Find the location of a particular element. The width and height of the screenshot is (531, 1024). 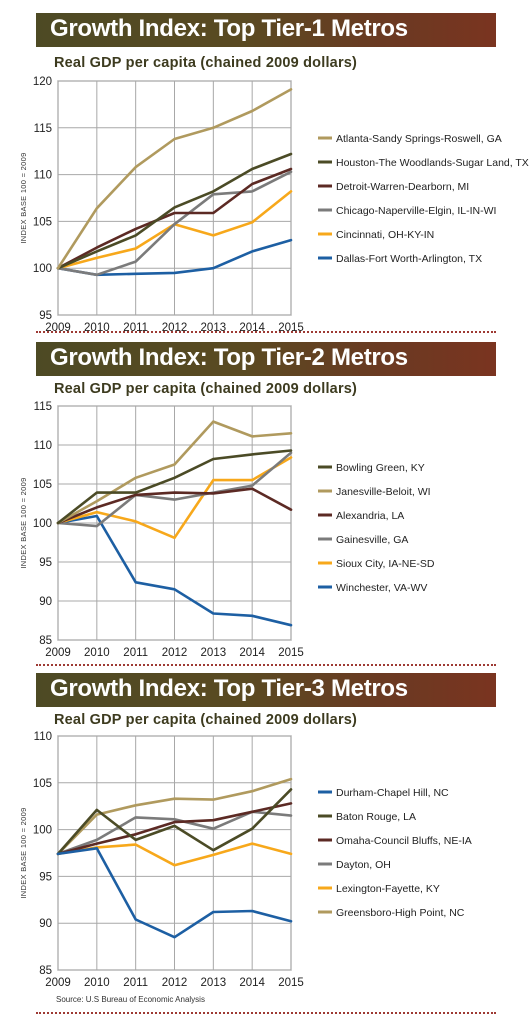

legend-label: Sioux City, IA-NE-SD is located at coordinates (385, 564).